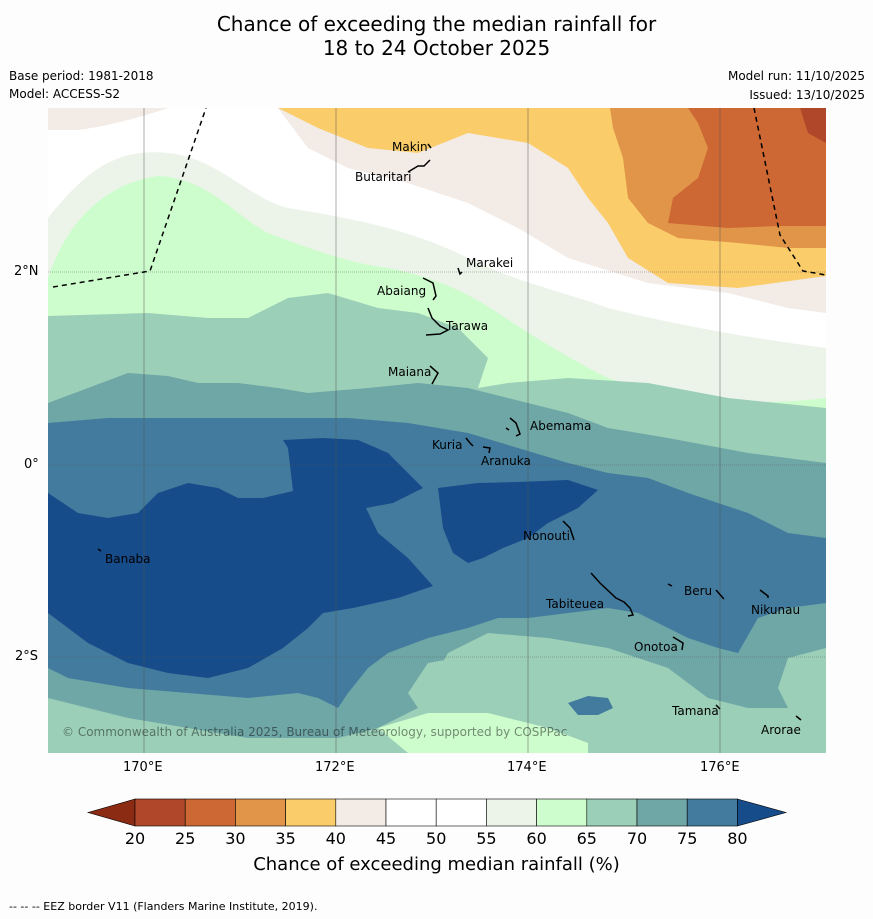 The width and height of the screenshot is (873, 919). What do you see at coordinates (536, 838) in the screenshot?
I see `colorbar-tick-label: 60` at bounding box center [536, 838].